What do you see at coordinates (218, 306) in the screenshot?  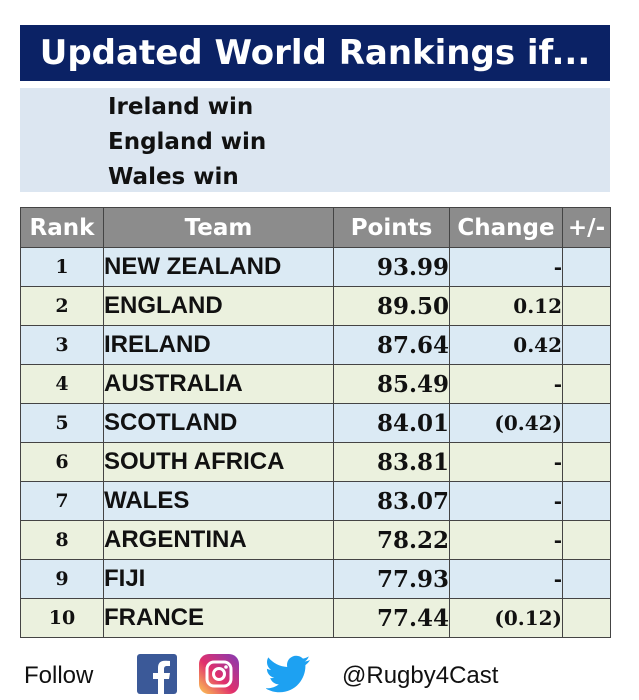 I see `team-cell: ENGLAND` at bounding box center [218, 306].